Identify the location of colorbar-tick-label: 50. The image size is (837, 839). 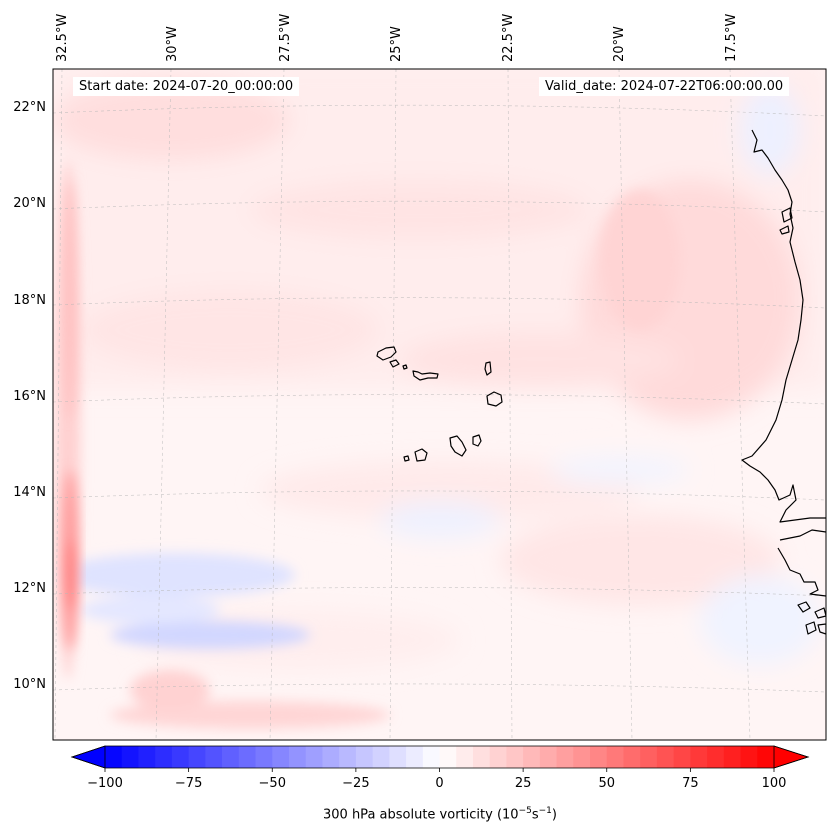
(606, 783).